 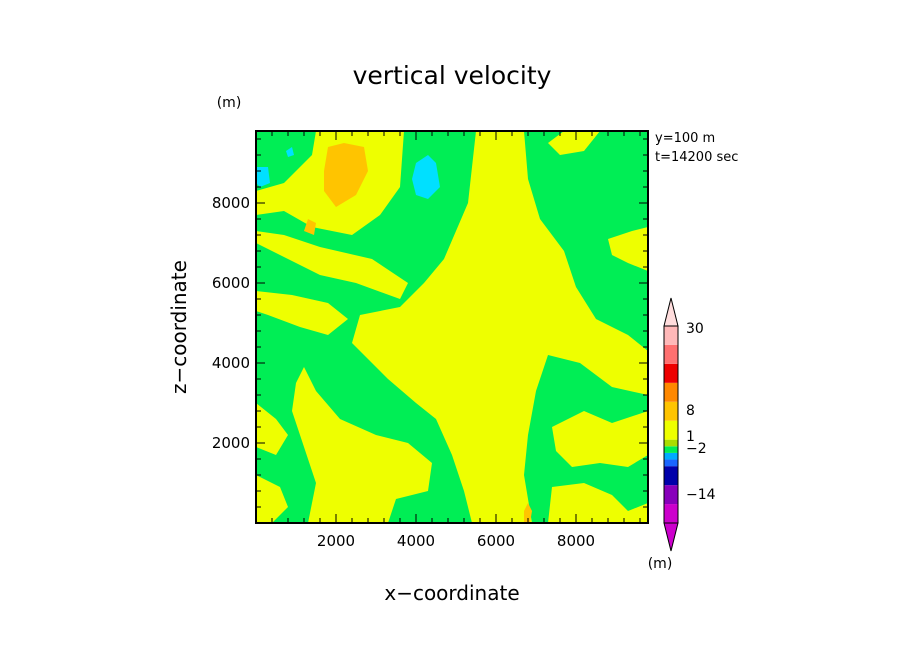 What do you see at coordinates (690, 411) in the screenshot?
I see `colorbar-label: 8` at bounding box center [690, 411].